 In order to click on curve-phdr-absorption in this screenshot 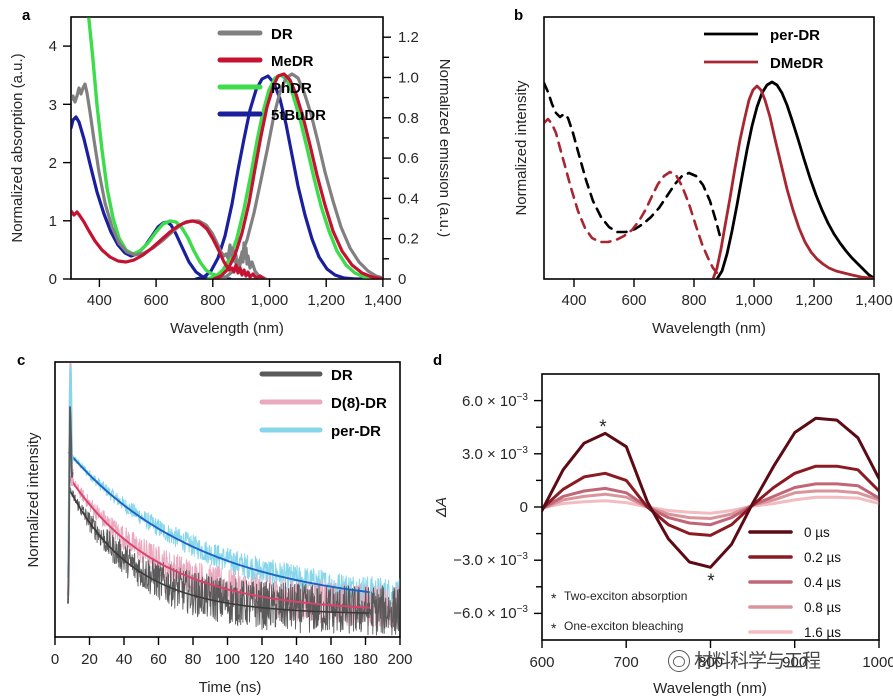, I will do `click(157, 148)`.